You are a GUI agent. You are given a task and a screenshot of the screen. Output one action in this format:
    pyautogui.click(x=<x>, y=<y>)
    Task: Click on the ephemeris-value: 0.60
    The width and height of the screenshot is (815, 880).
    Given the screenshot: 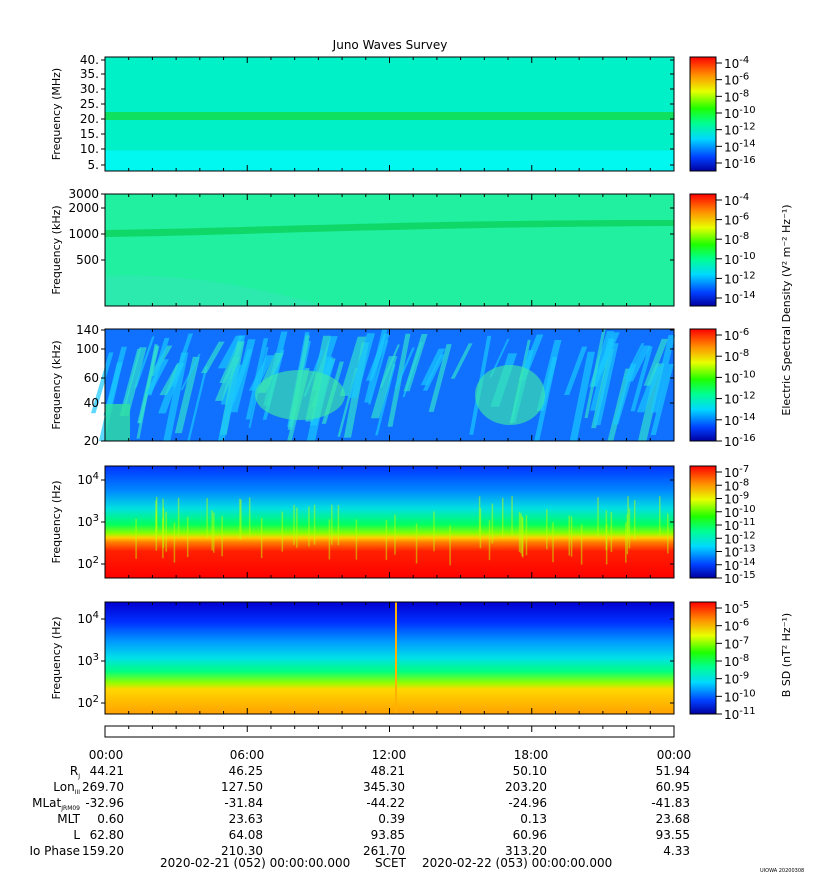 What is the action you would take?
    pyautogui.click(x=110, y=819)
    